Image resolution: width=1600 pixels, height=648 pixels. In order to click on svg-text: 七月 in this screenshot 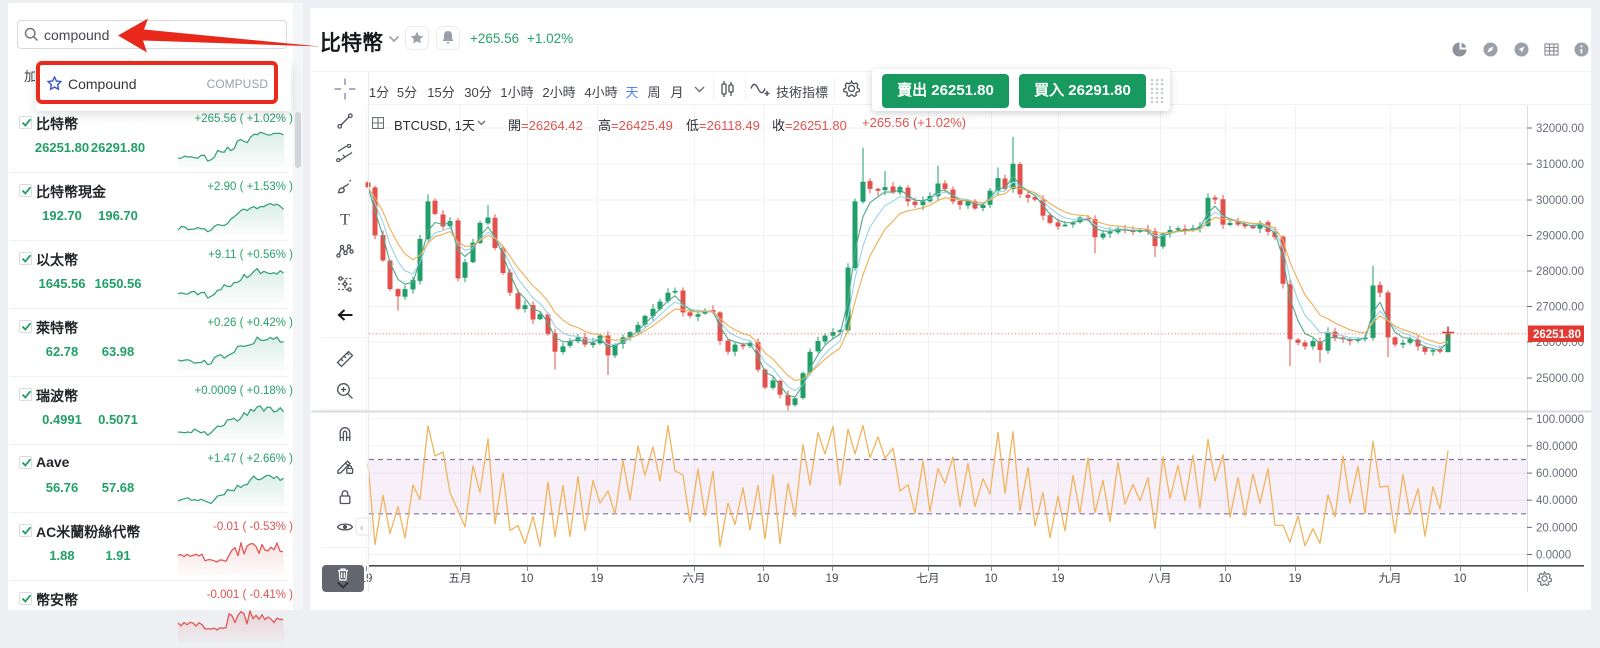, I will do `click(928, 578)`.